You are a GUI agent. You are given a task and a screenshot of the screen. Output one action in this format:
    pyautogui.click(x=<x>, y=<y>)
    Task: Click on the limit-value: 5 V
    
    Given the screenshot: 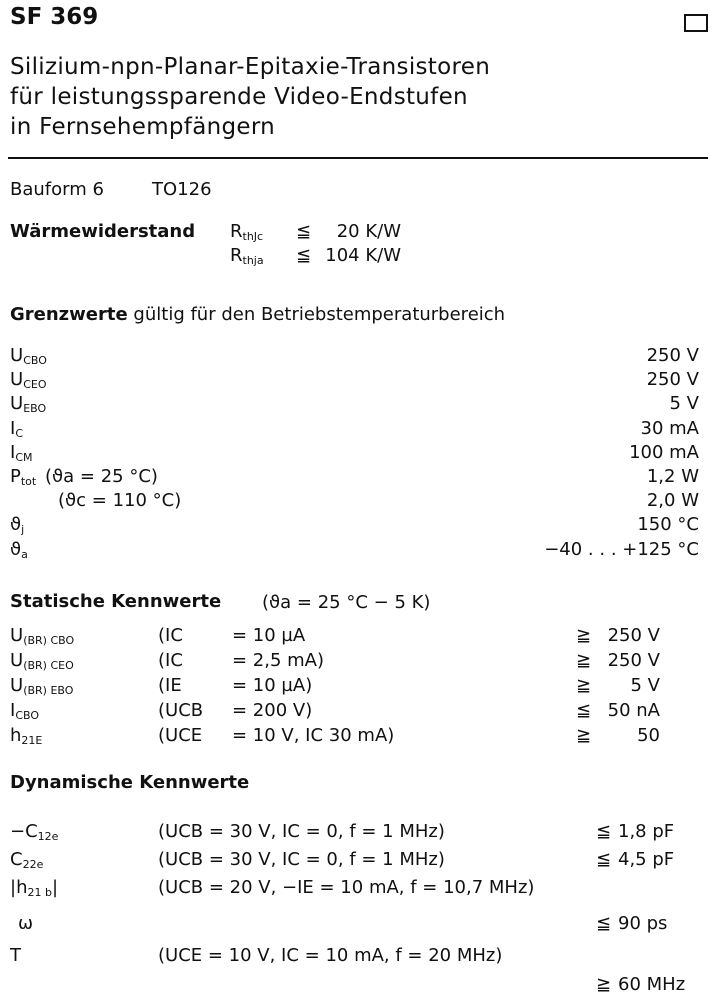 What is the action you would take?
    pyautogui.click(x=684, y=404)
    